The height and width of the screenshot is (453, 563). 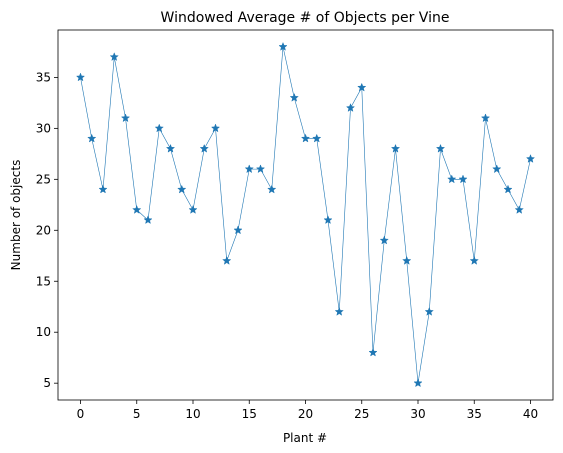 I want to click on x-tick-label: 0, so click(x=81, y=414).